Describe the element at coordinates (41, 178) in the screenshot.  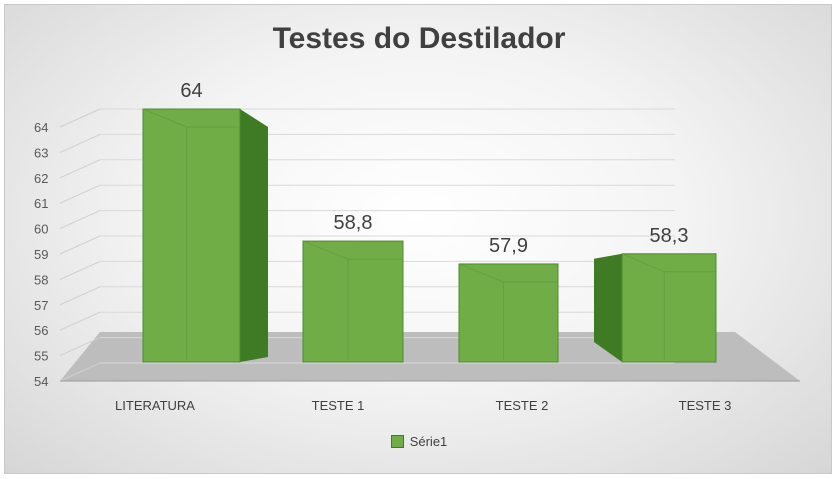
I see `y-tick-label: 62` at that location.